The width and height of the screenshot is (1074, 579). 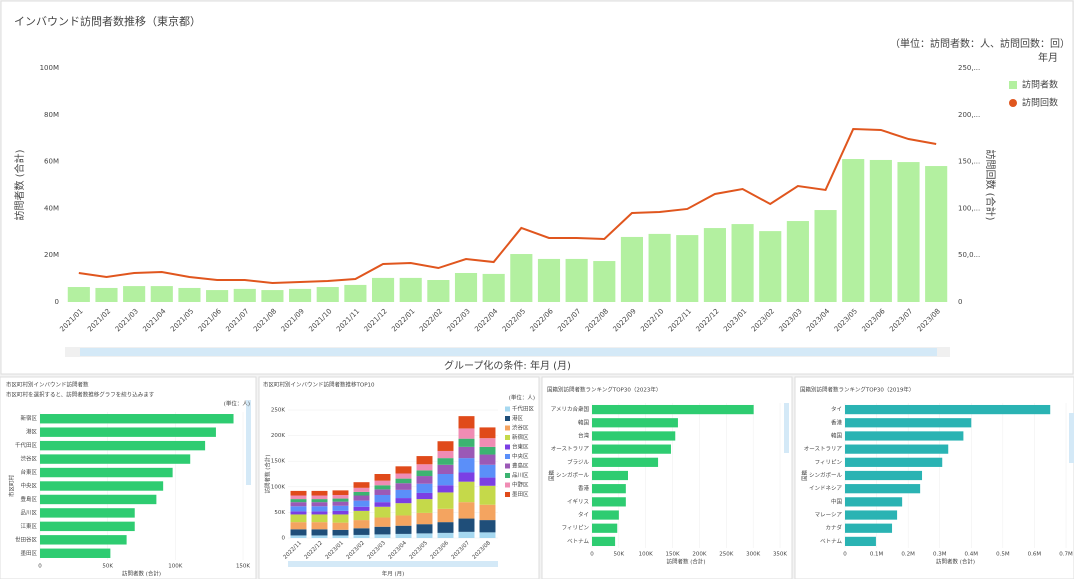 I want to click on chart-title: インバウンド訪問者数推移（東京都）, so click(x=107, y=21).